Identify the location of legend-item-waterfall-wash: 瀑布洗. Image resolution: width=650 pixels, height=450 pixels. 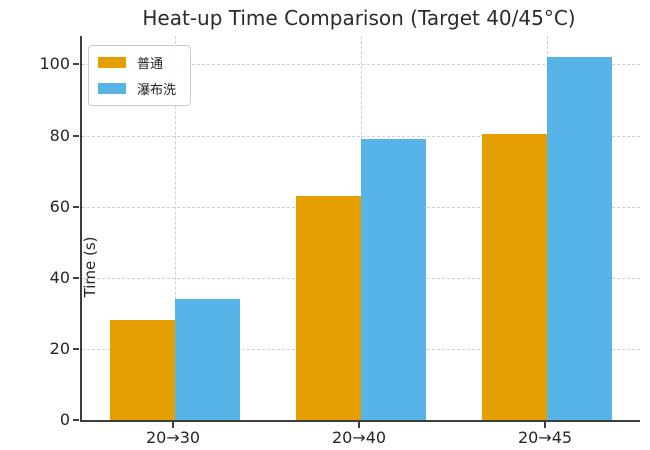
(137, 88).